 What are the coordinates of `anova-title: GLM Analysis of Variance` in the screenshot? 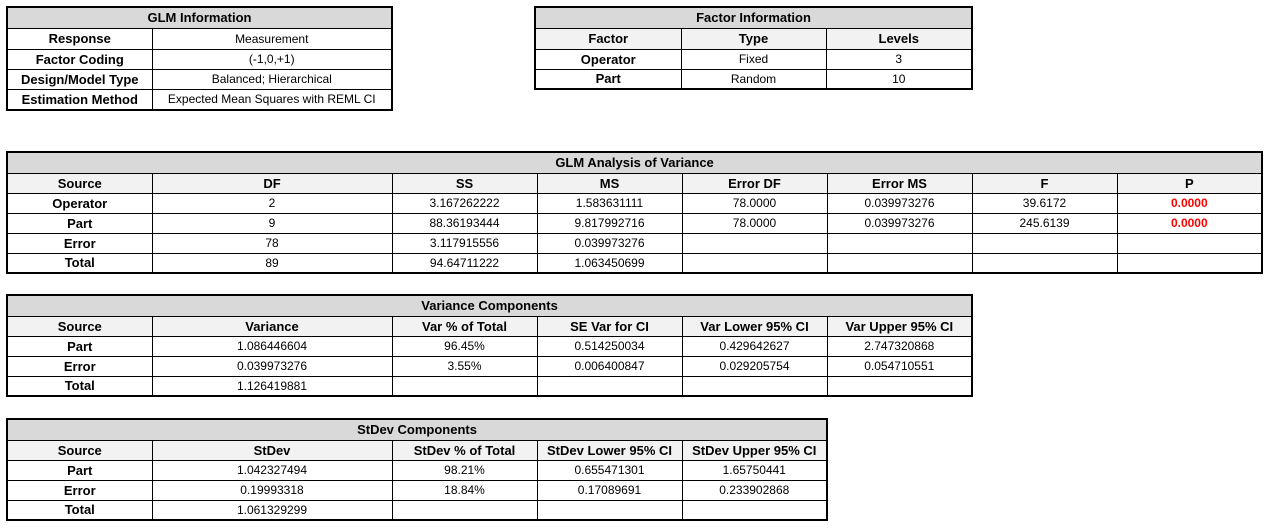 It's located at (634, 162).